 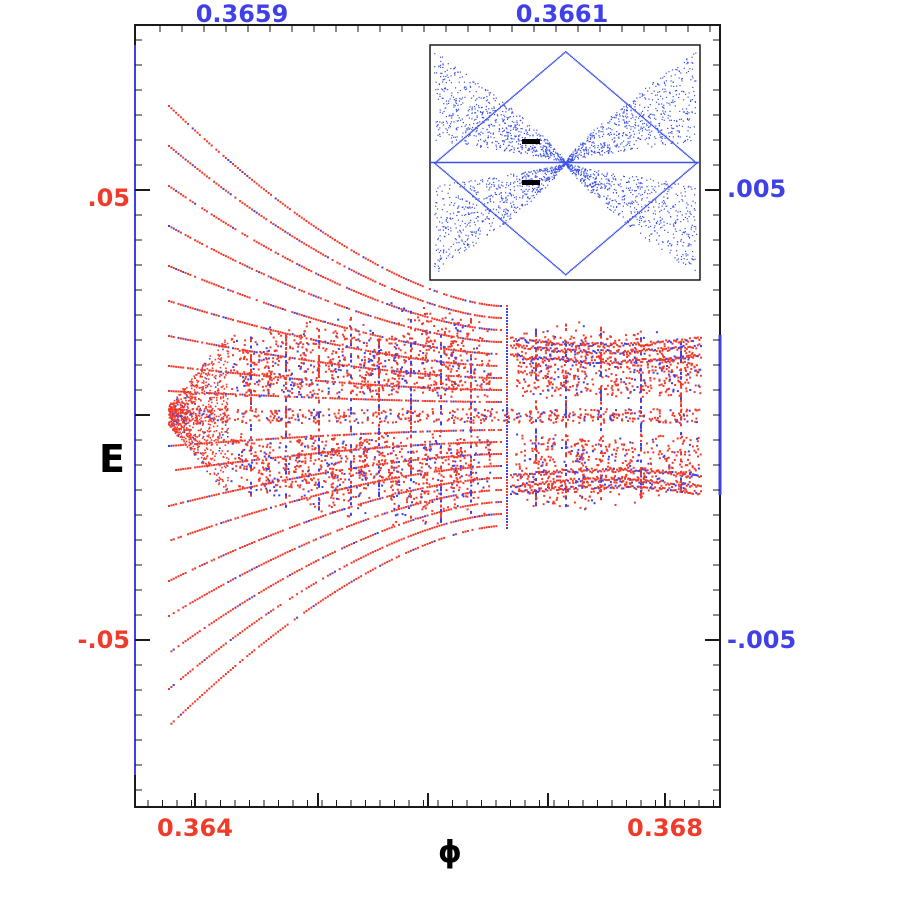 I want to click on x-tick-bottom-0: 0.364, so click(x=195, y=828).